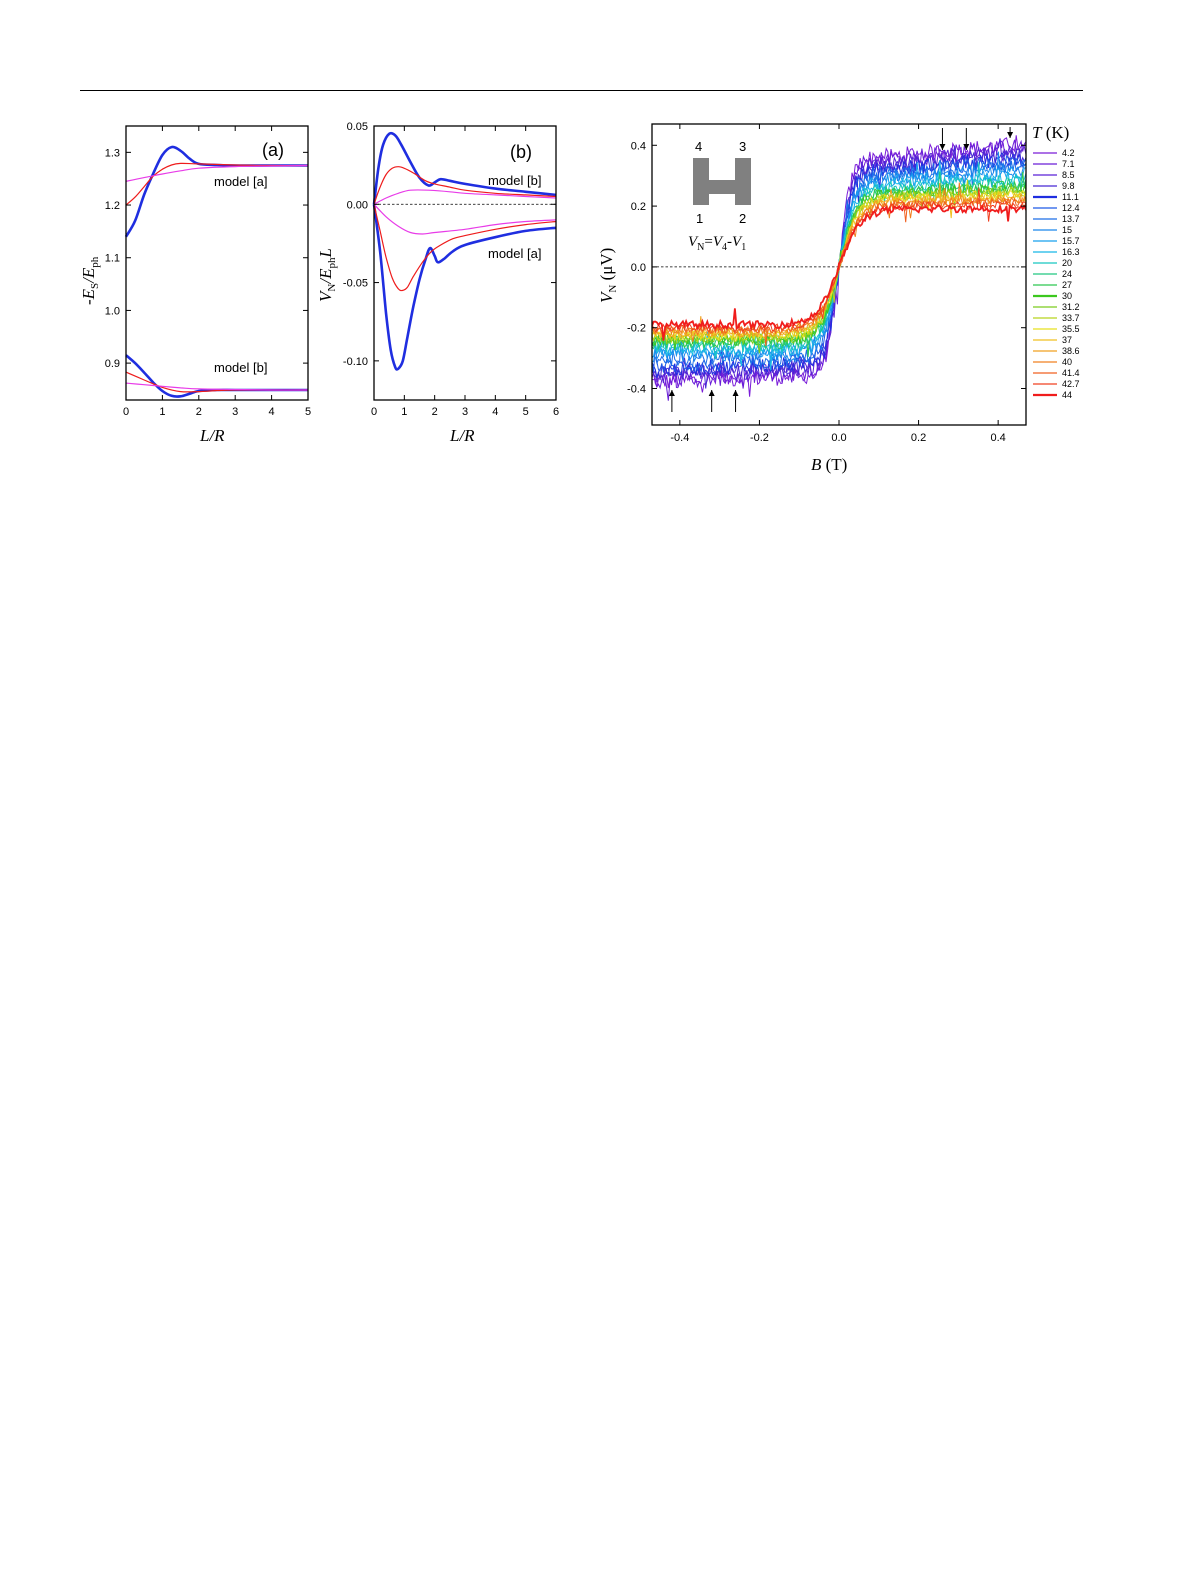 The width and height of the screenshot is (1180, 1585). Describe the element at coordinates (581, 90) in the screenshot. I see `header-rule` at that location.